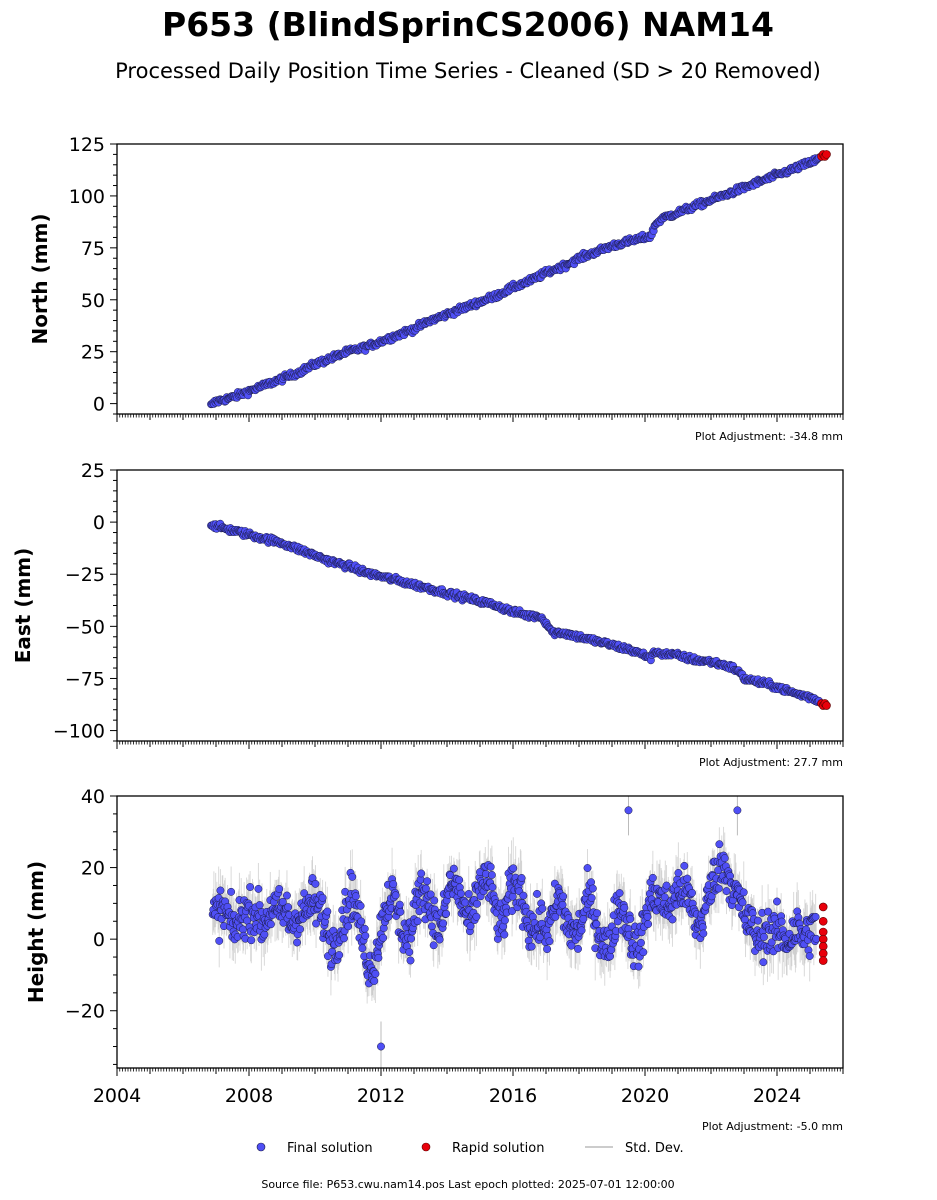 This screenshot has height=1200, width=937. Describe the element at coordinates (514, 928) in the screenshot. I see `height-final-points` at that location.